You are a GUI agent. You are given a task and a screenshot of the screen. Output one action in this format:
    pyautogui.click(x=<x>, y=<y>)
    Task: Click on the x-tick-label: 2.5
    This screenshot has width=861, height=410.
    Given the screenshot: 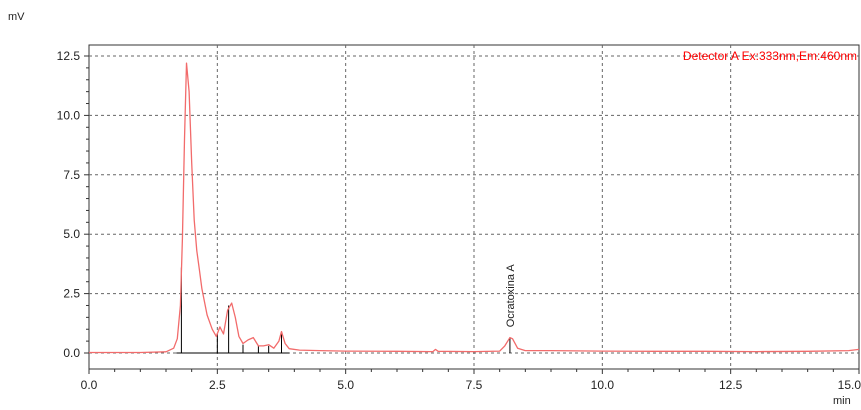 What is the action you would take?
    pyautogui.click(x=217, y=385)
    